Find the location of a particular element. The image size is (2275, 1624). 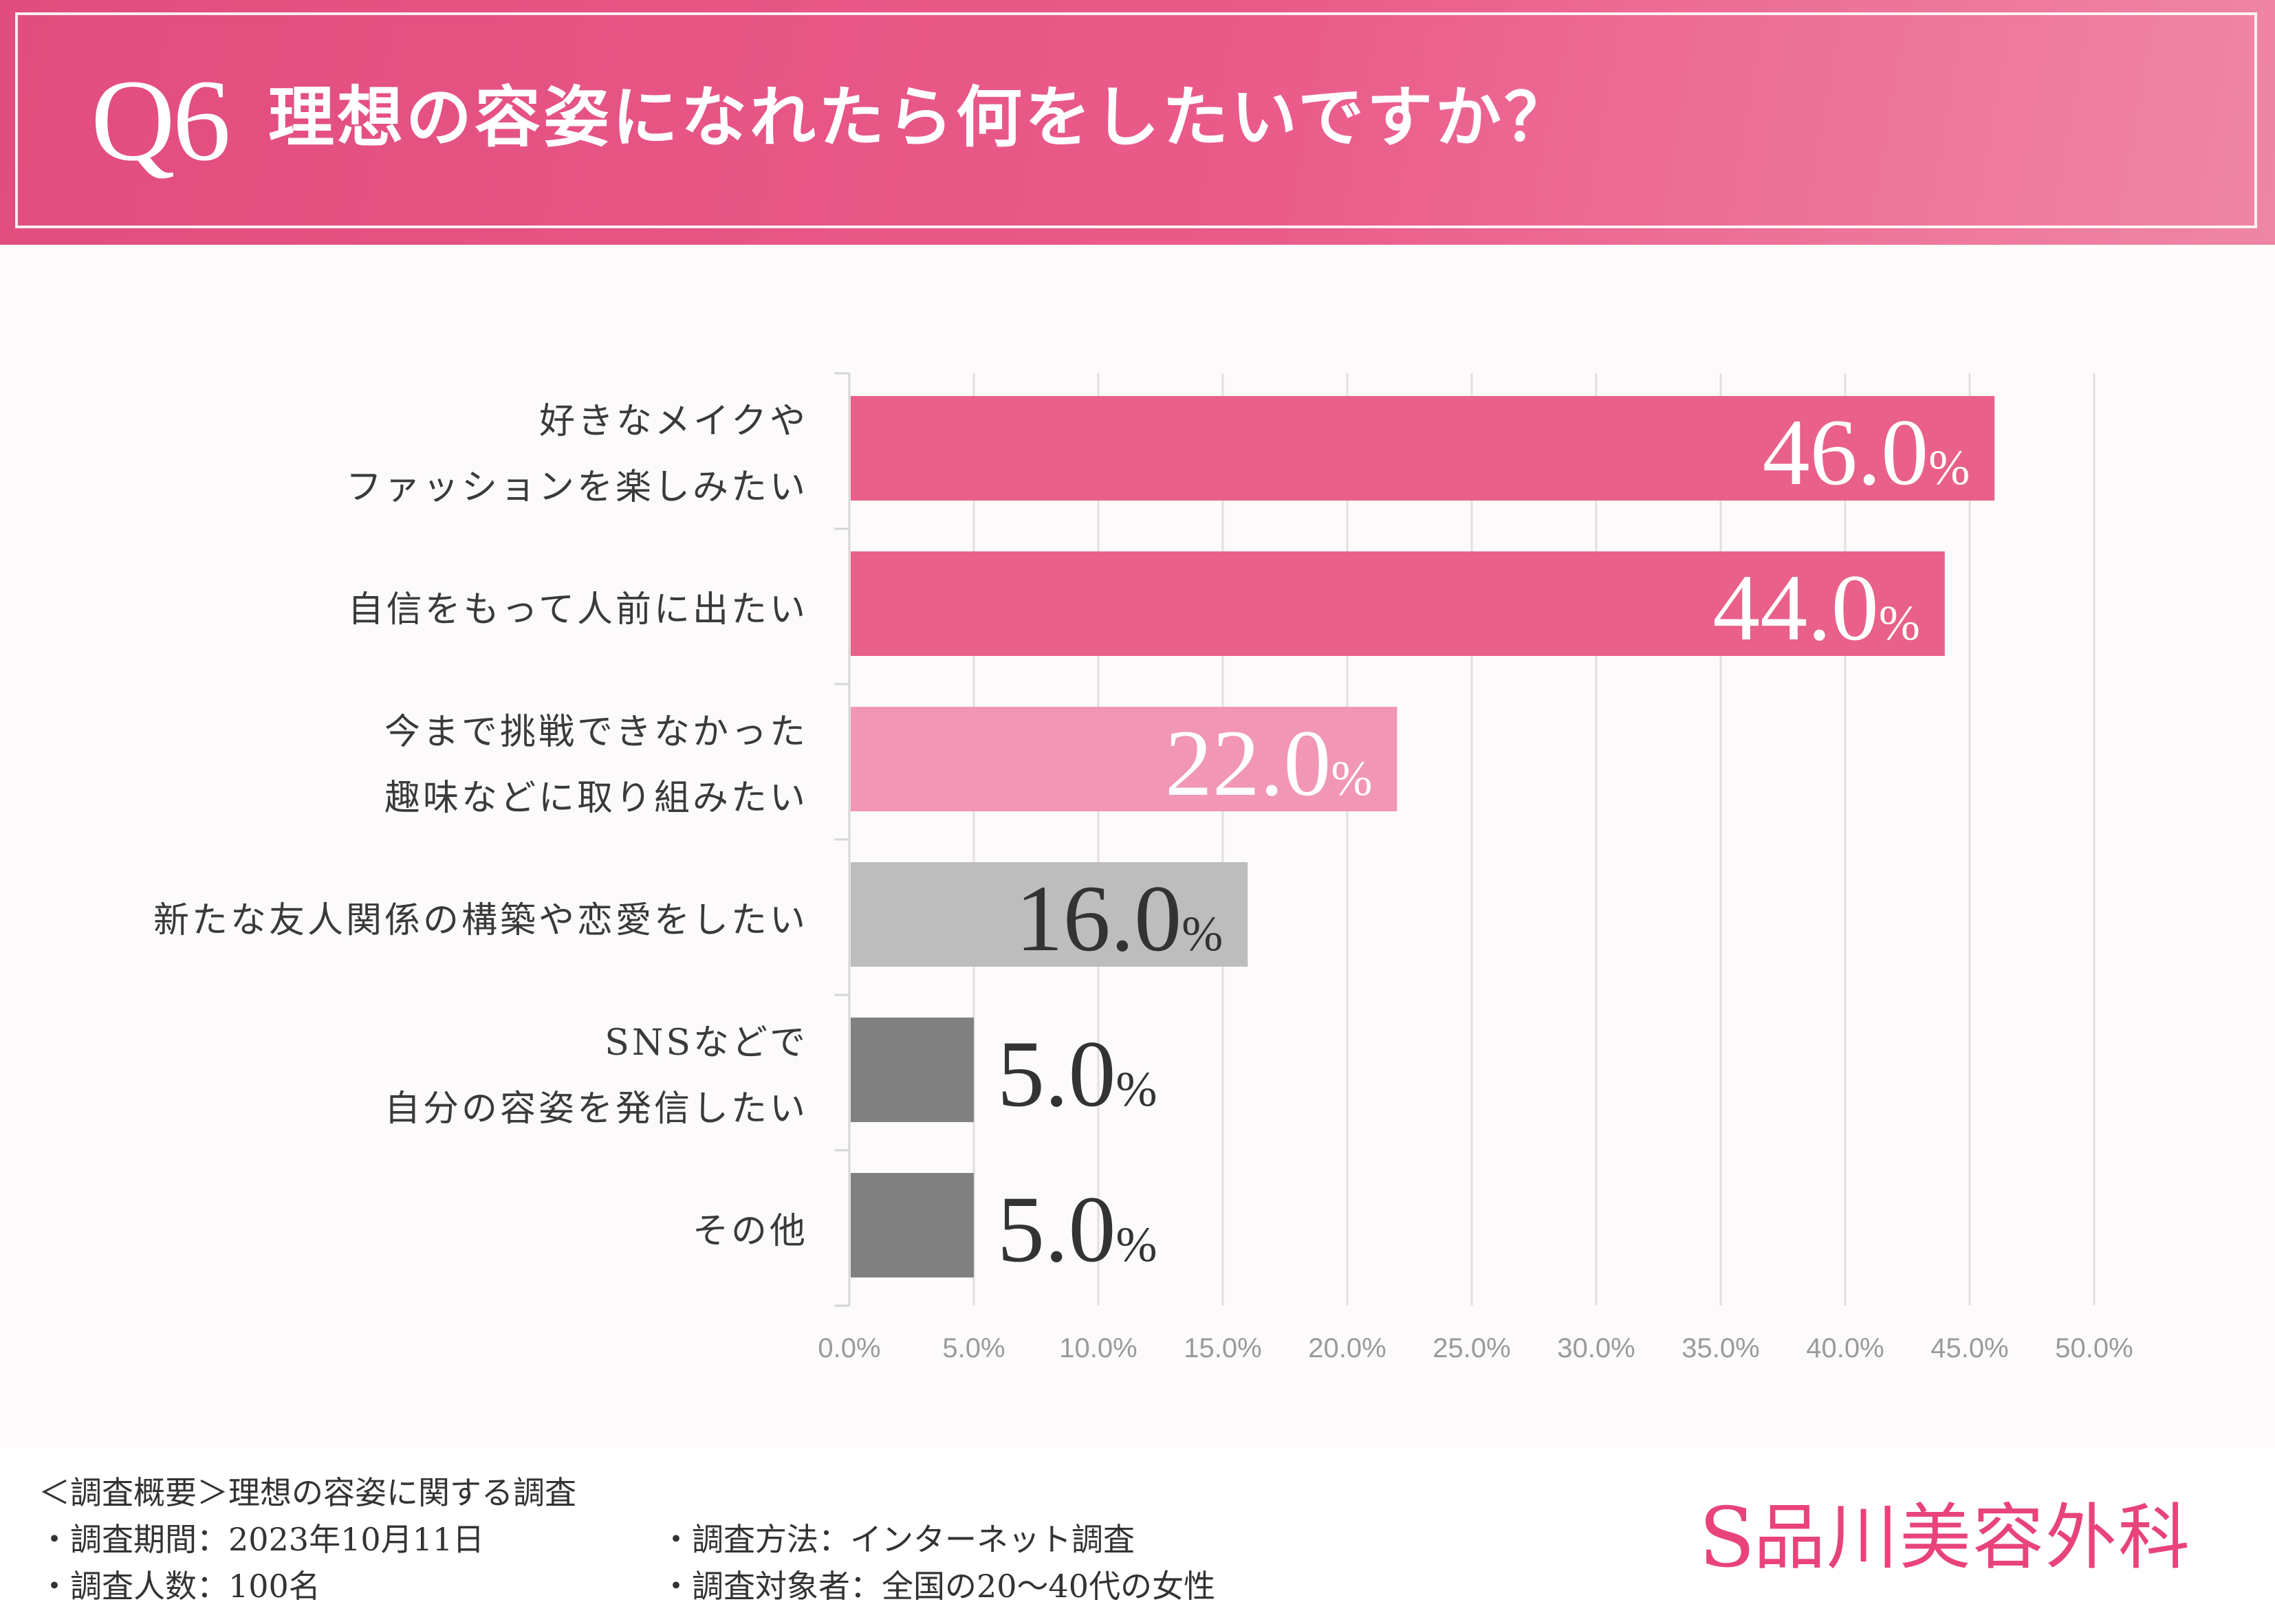

question-number: Q6 is located at coordinates (161, 120).